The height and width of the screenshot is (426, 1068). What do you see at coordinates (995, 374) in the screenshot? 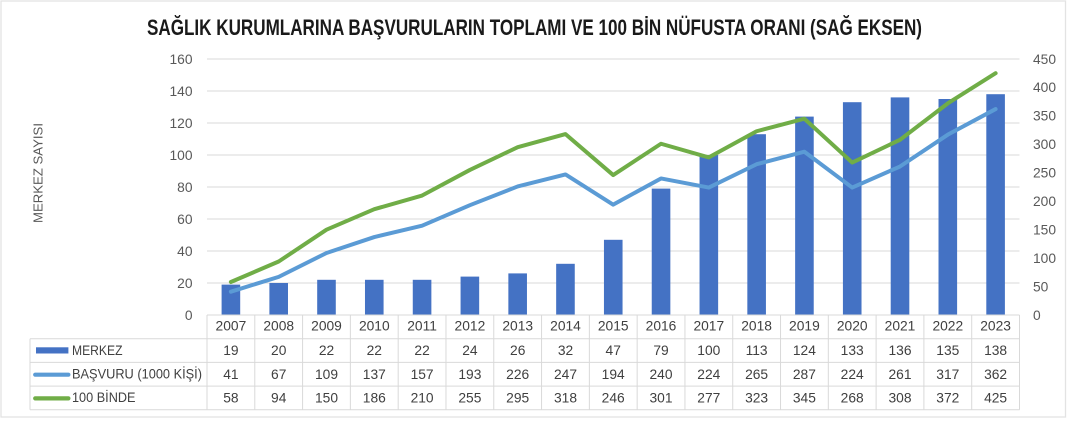
I see `svg-text: 362` at bounding box center [995, 374].